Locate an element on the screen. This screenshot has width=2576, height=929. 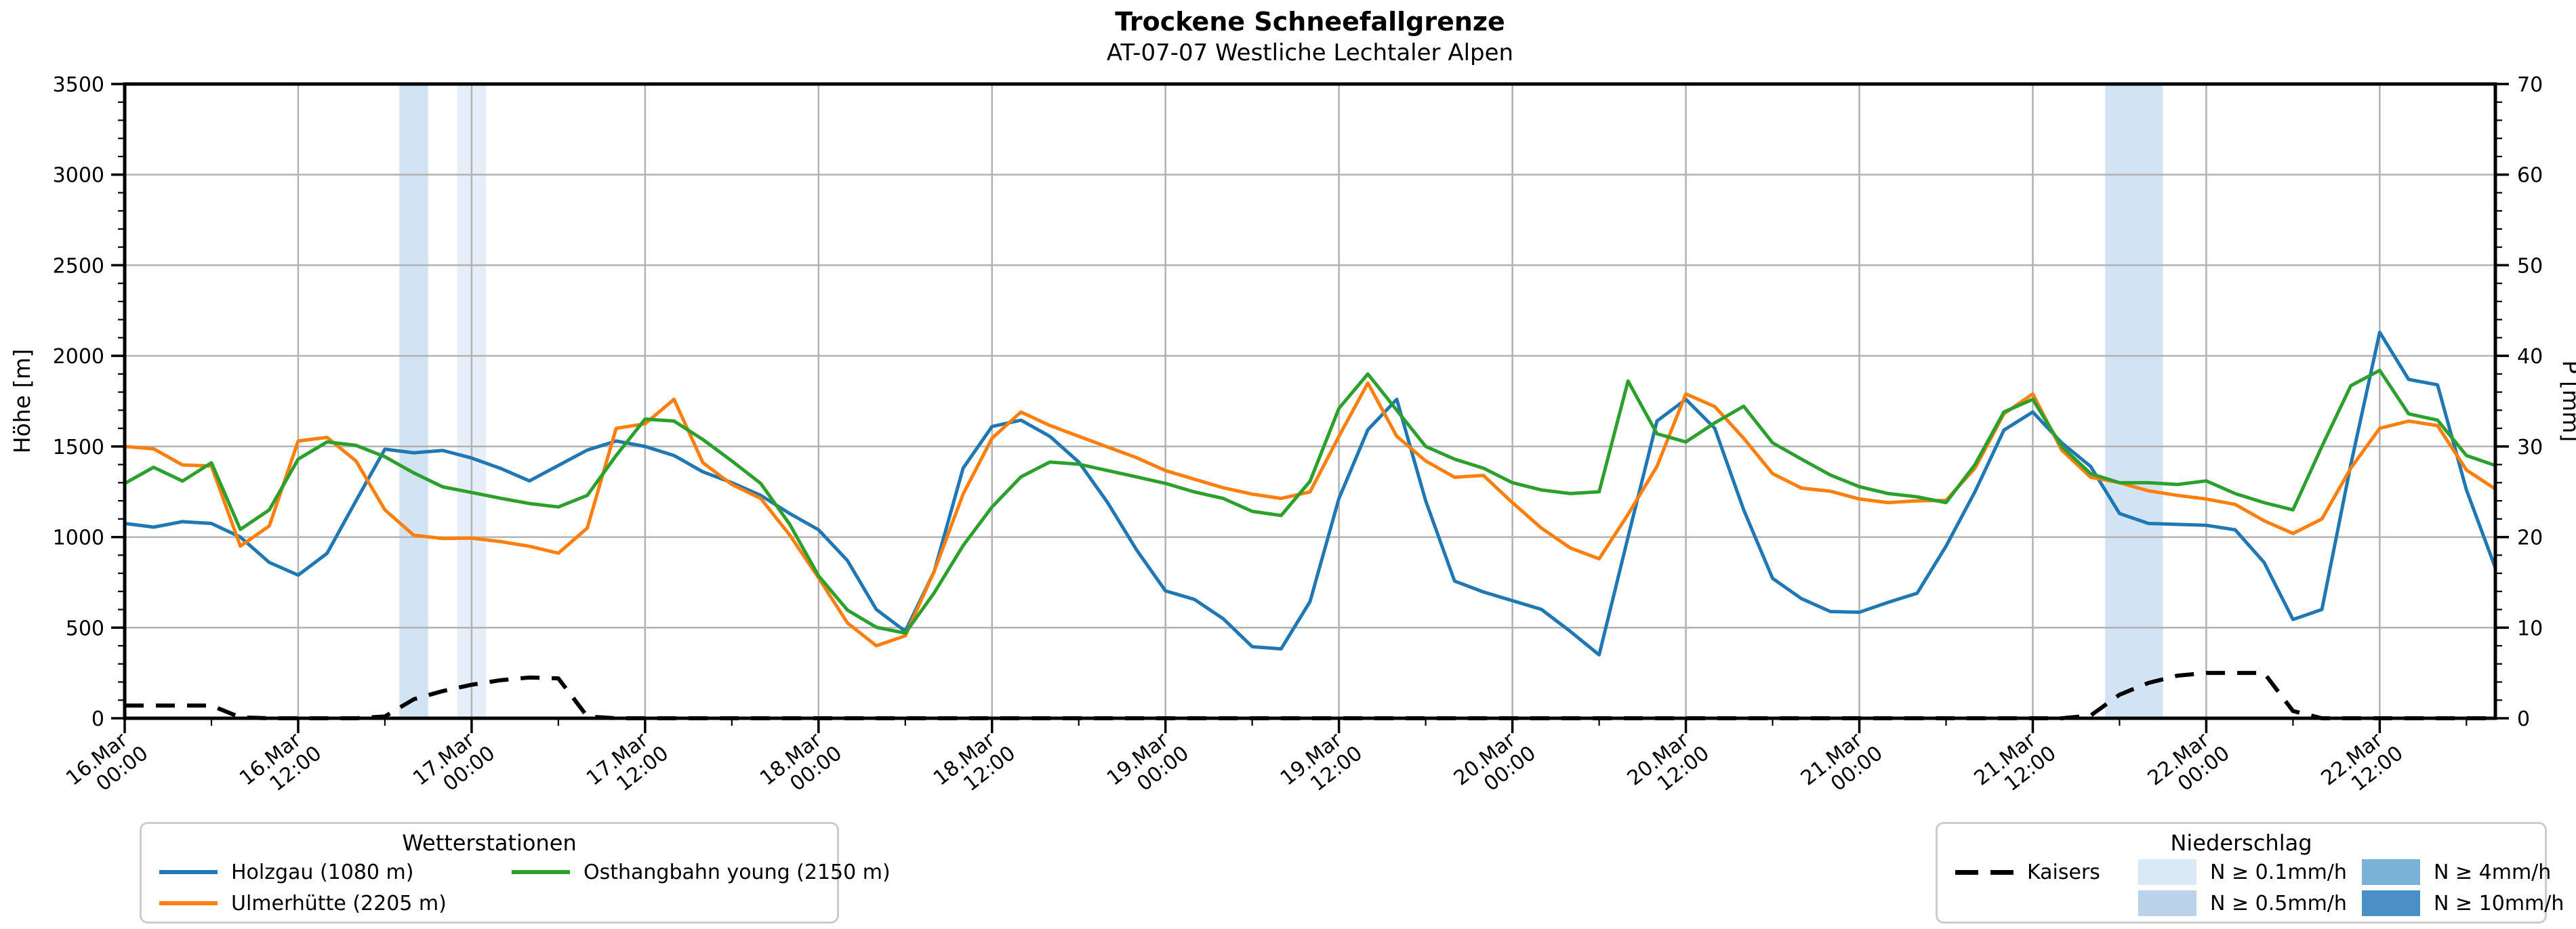
left-tick-label: 2500 is located at coordinates (79, 266).